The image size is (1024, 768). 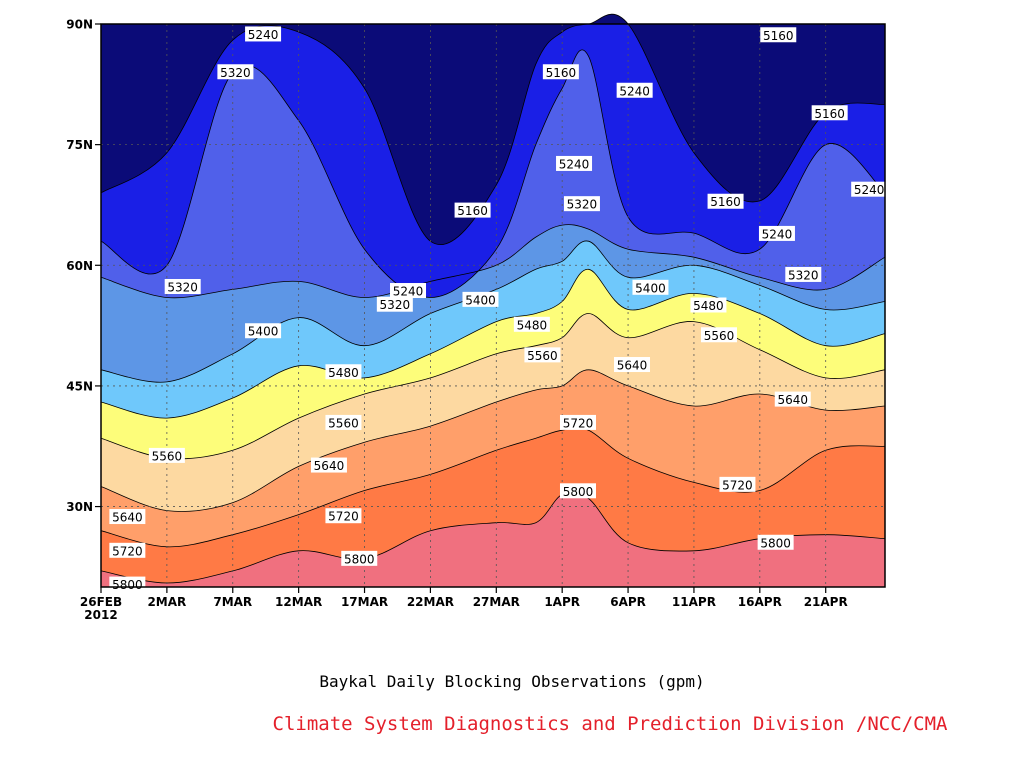 I want to click on y-tick-label: 60N, so click(x=79, y=266).